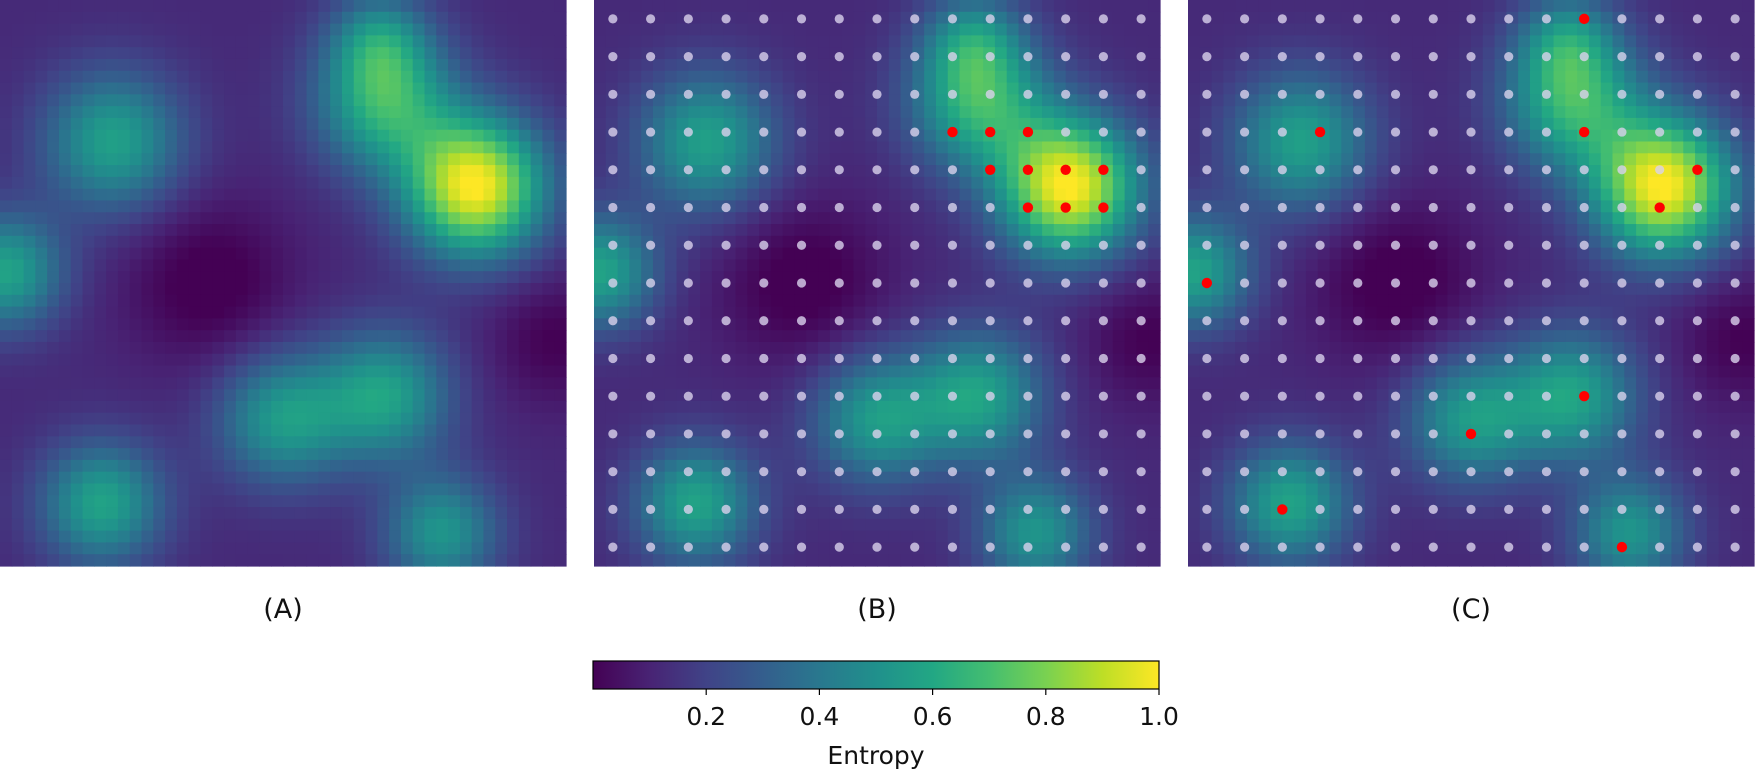  I want to click on colorbar-tick-label: 0.6, so click(933, 716).